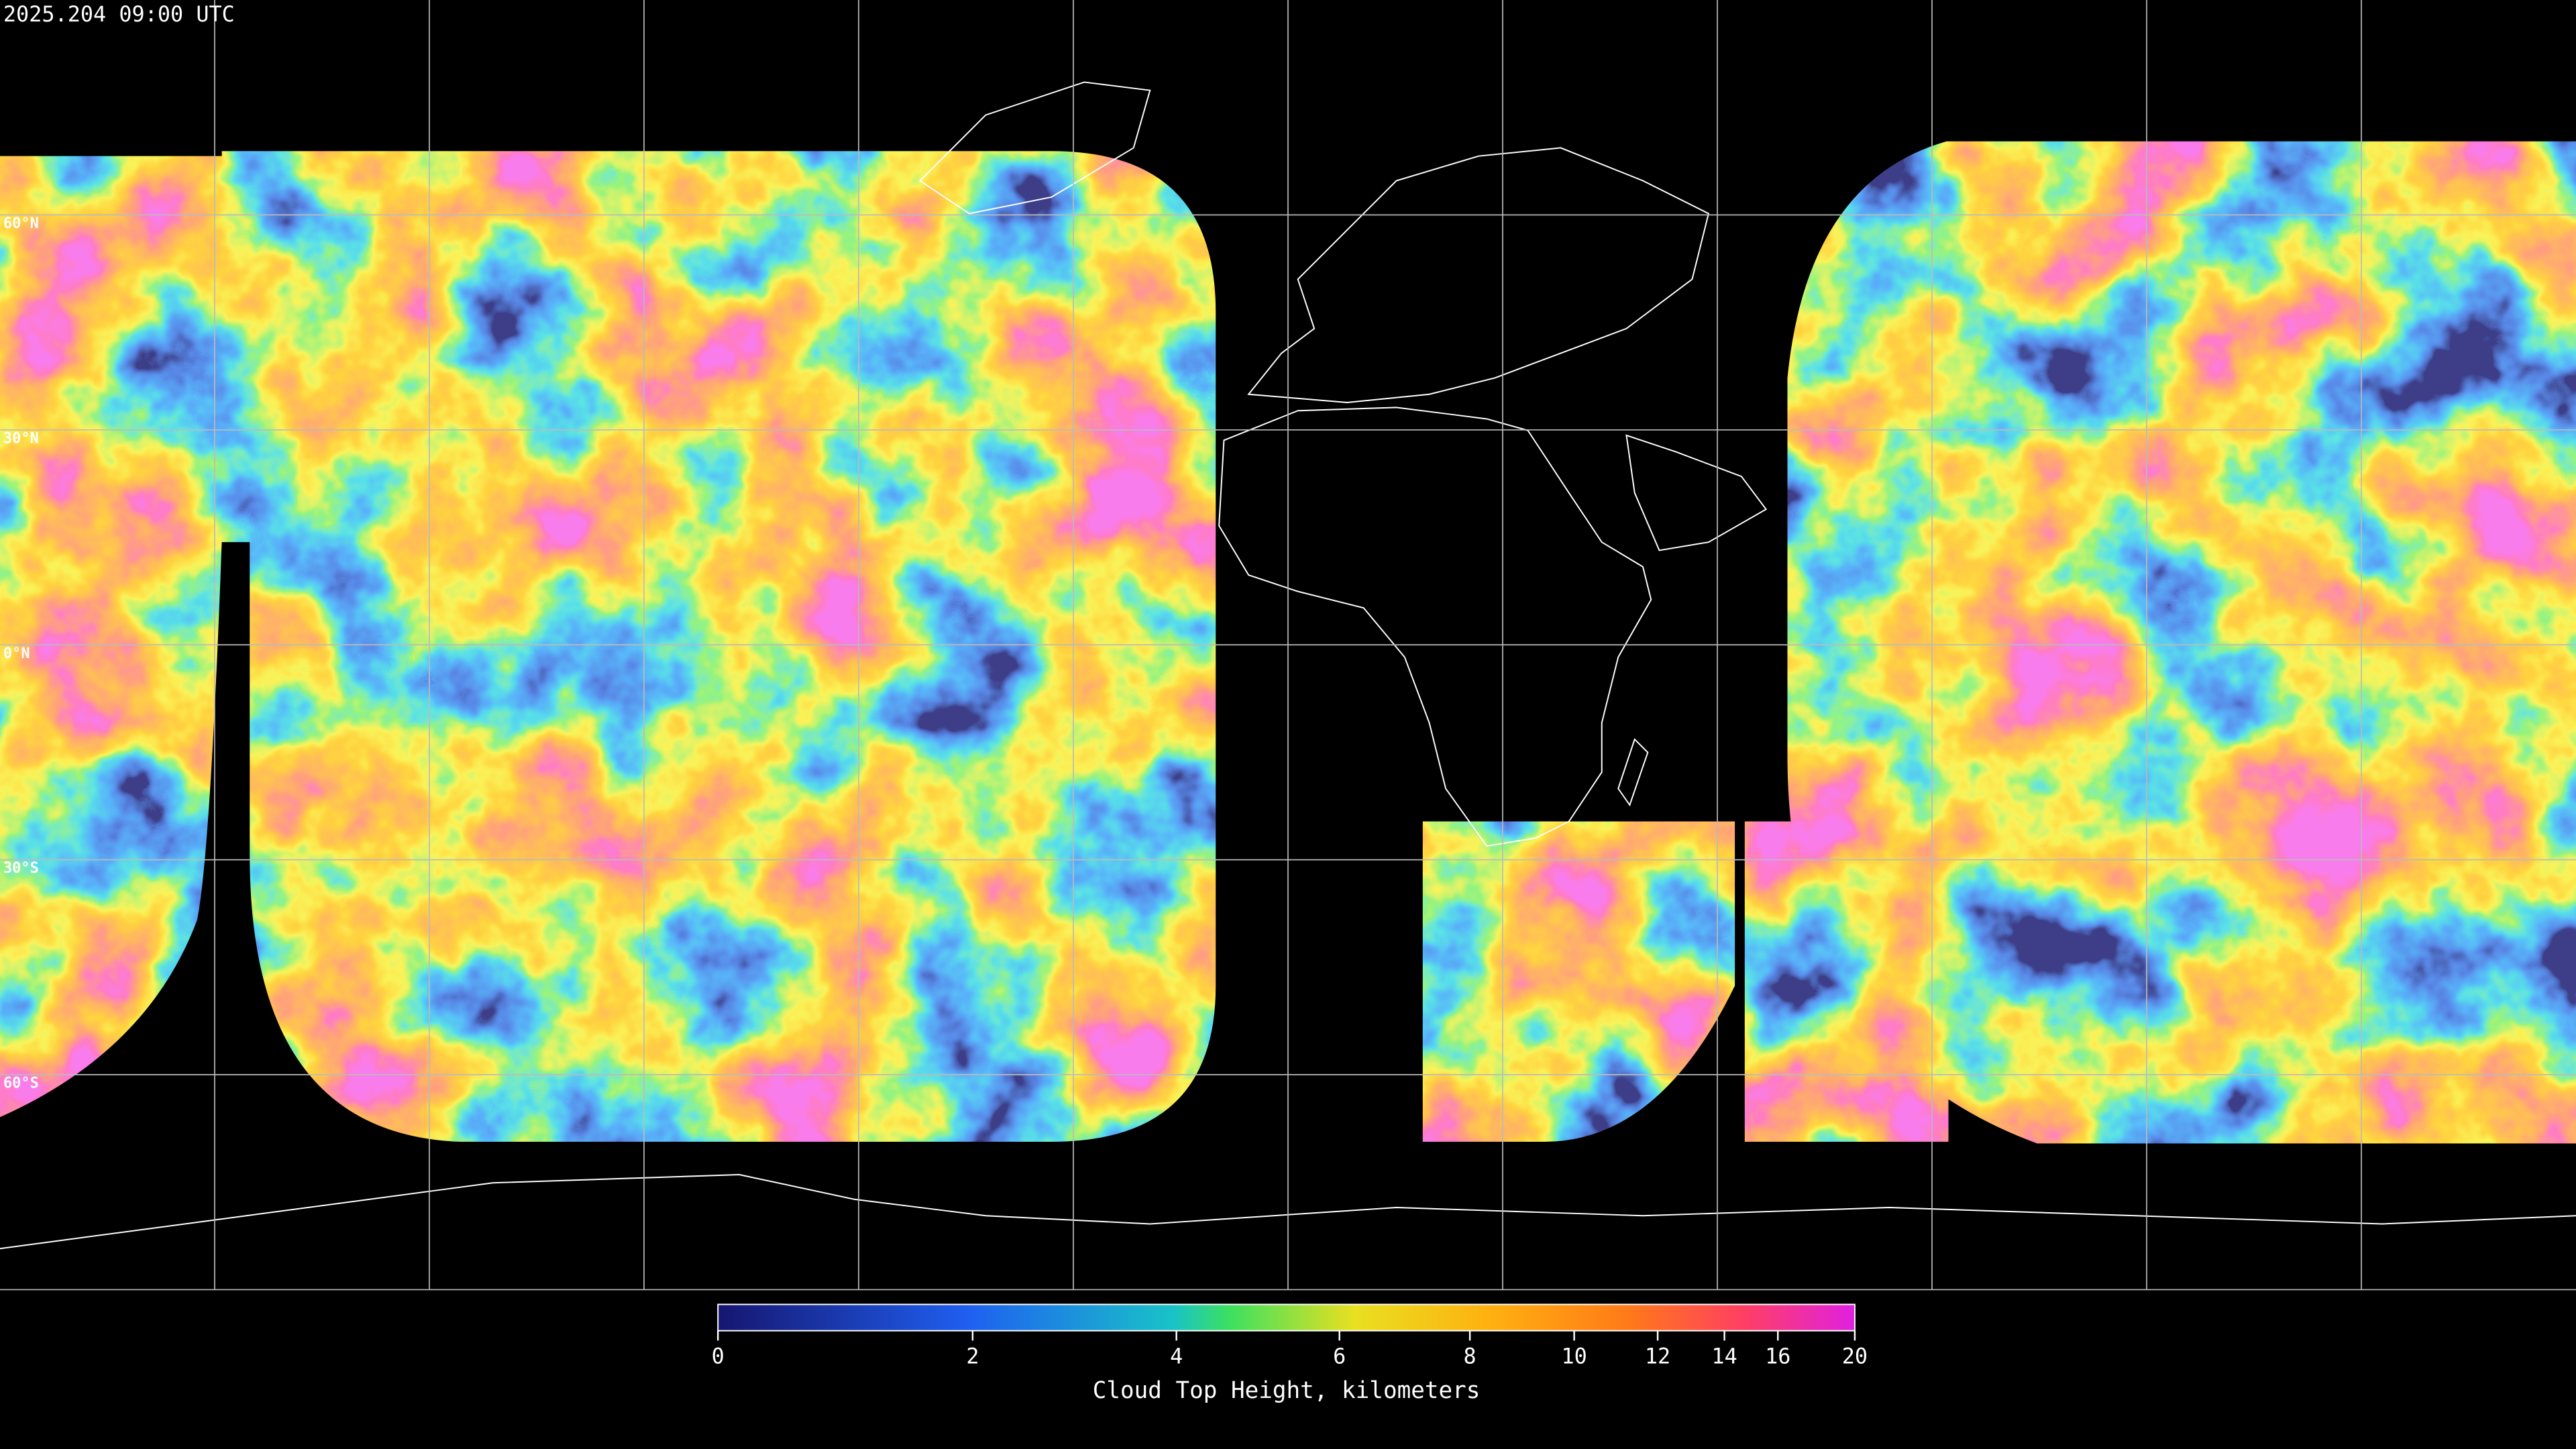 The height and width of the screenshot is (1449, 2576). I want to click on latitude-labels: 60°N 30°N 0°N 30°S 60°S, so click(21, 653).